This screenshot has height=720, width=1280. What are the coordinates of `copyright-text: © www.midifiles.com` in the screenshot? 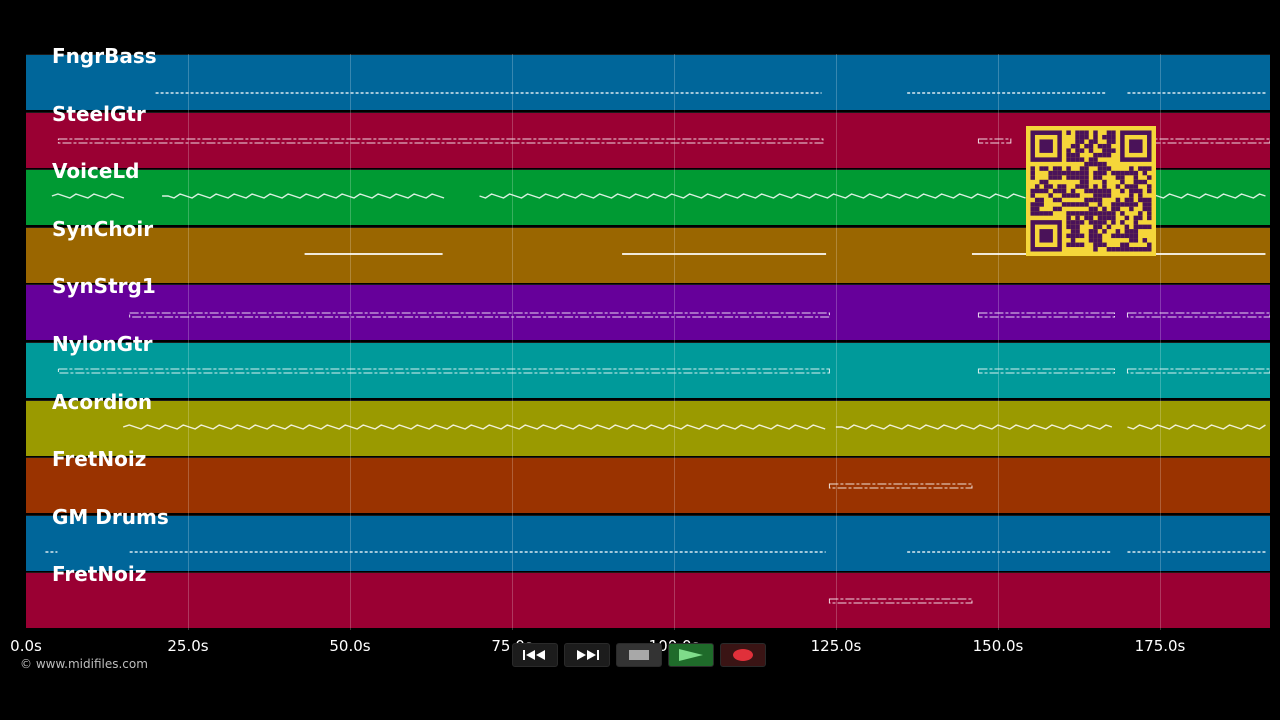 It's located at (84, 664).